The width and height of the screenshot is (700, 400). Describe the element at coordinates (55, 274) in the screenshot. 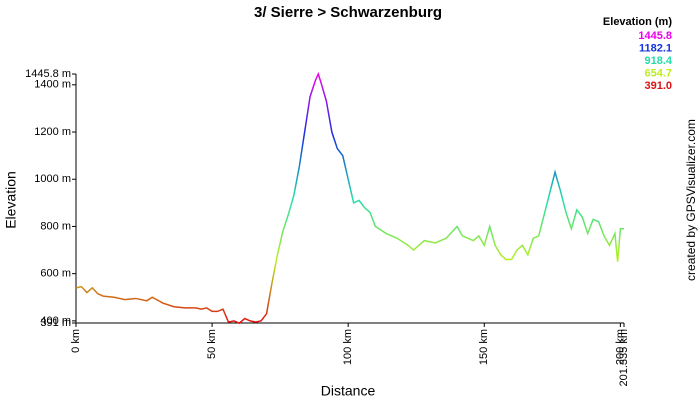

I see `y-tick-label: 600 m` at that location.